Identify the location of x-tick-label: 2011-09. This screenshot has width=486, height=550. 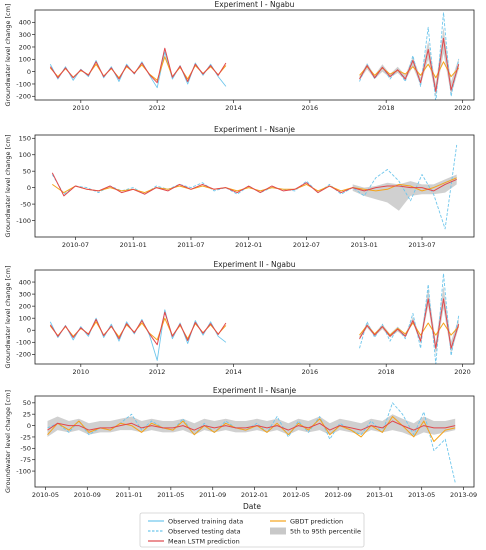
(212, 495).